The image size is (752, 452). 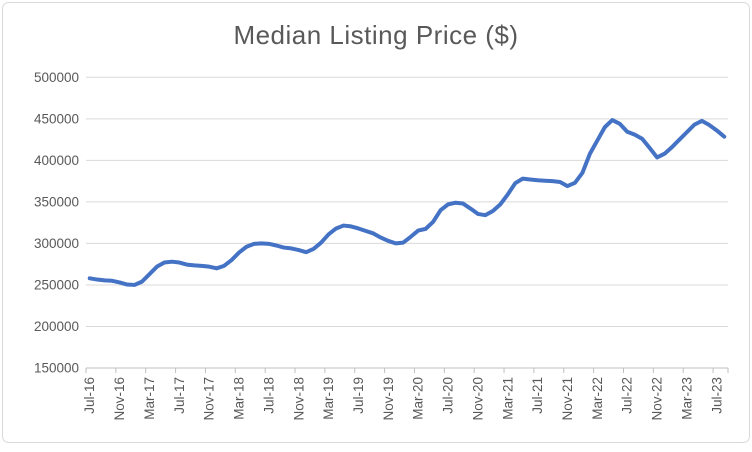 I want to click on y-tick-label: 450000, so click(x=56, y=118).